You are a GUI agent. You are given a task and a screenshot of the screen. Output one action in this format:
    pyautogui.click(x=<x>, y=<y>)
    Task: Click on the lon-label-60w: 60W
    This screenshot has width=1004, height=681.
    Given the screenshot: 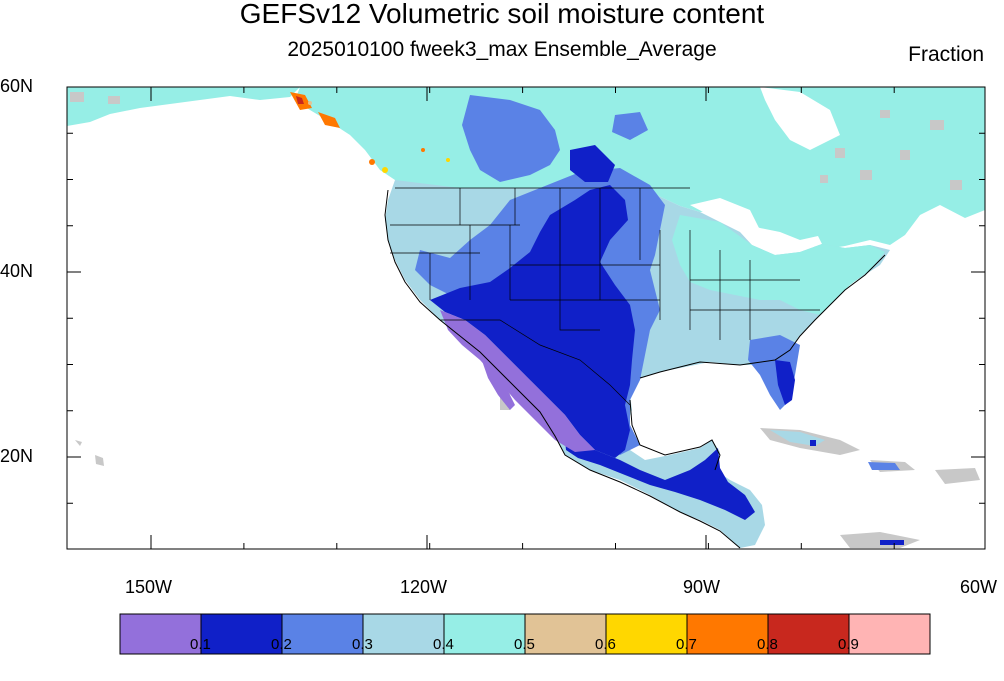 What is the action you would take?
    pyautogui.click(x=979, y=587)
    